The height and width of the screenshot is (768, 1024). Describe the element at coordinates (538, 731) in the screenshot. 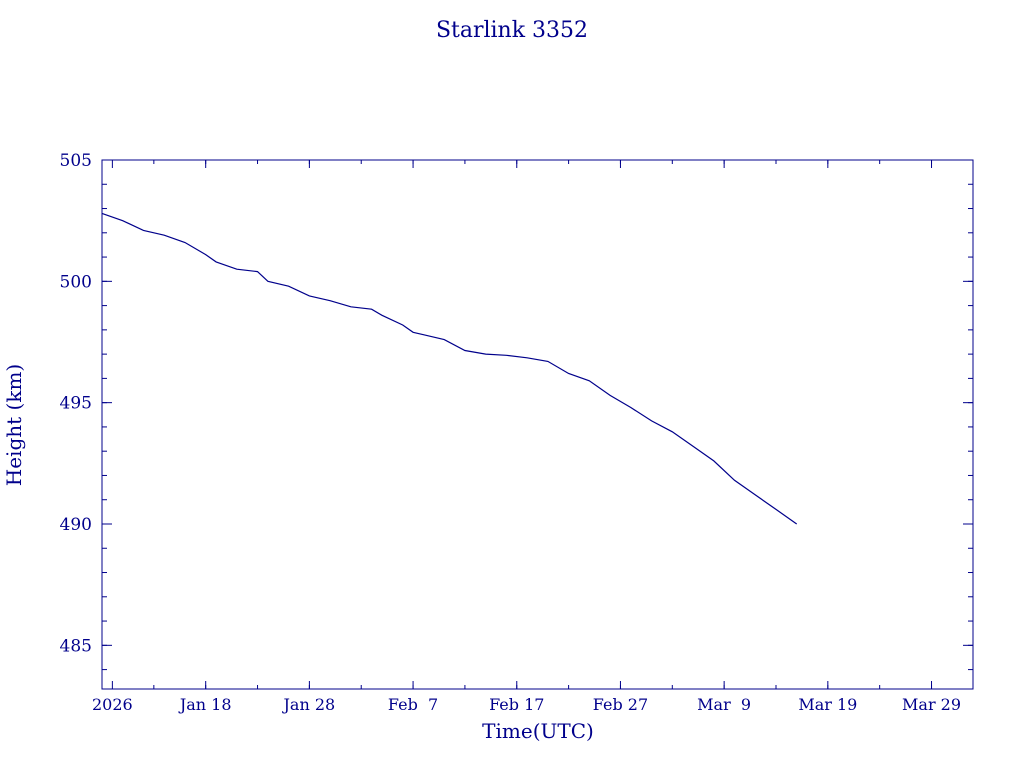

I see `x-axis-label: Time(UTC)` at that location.